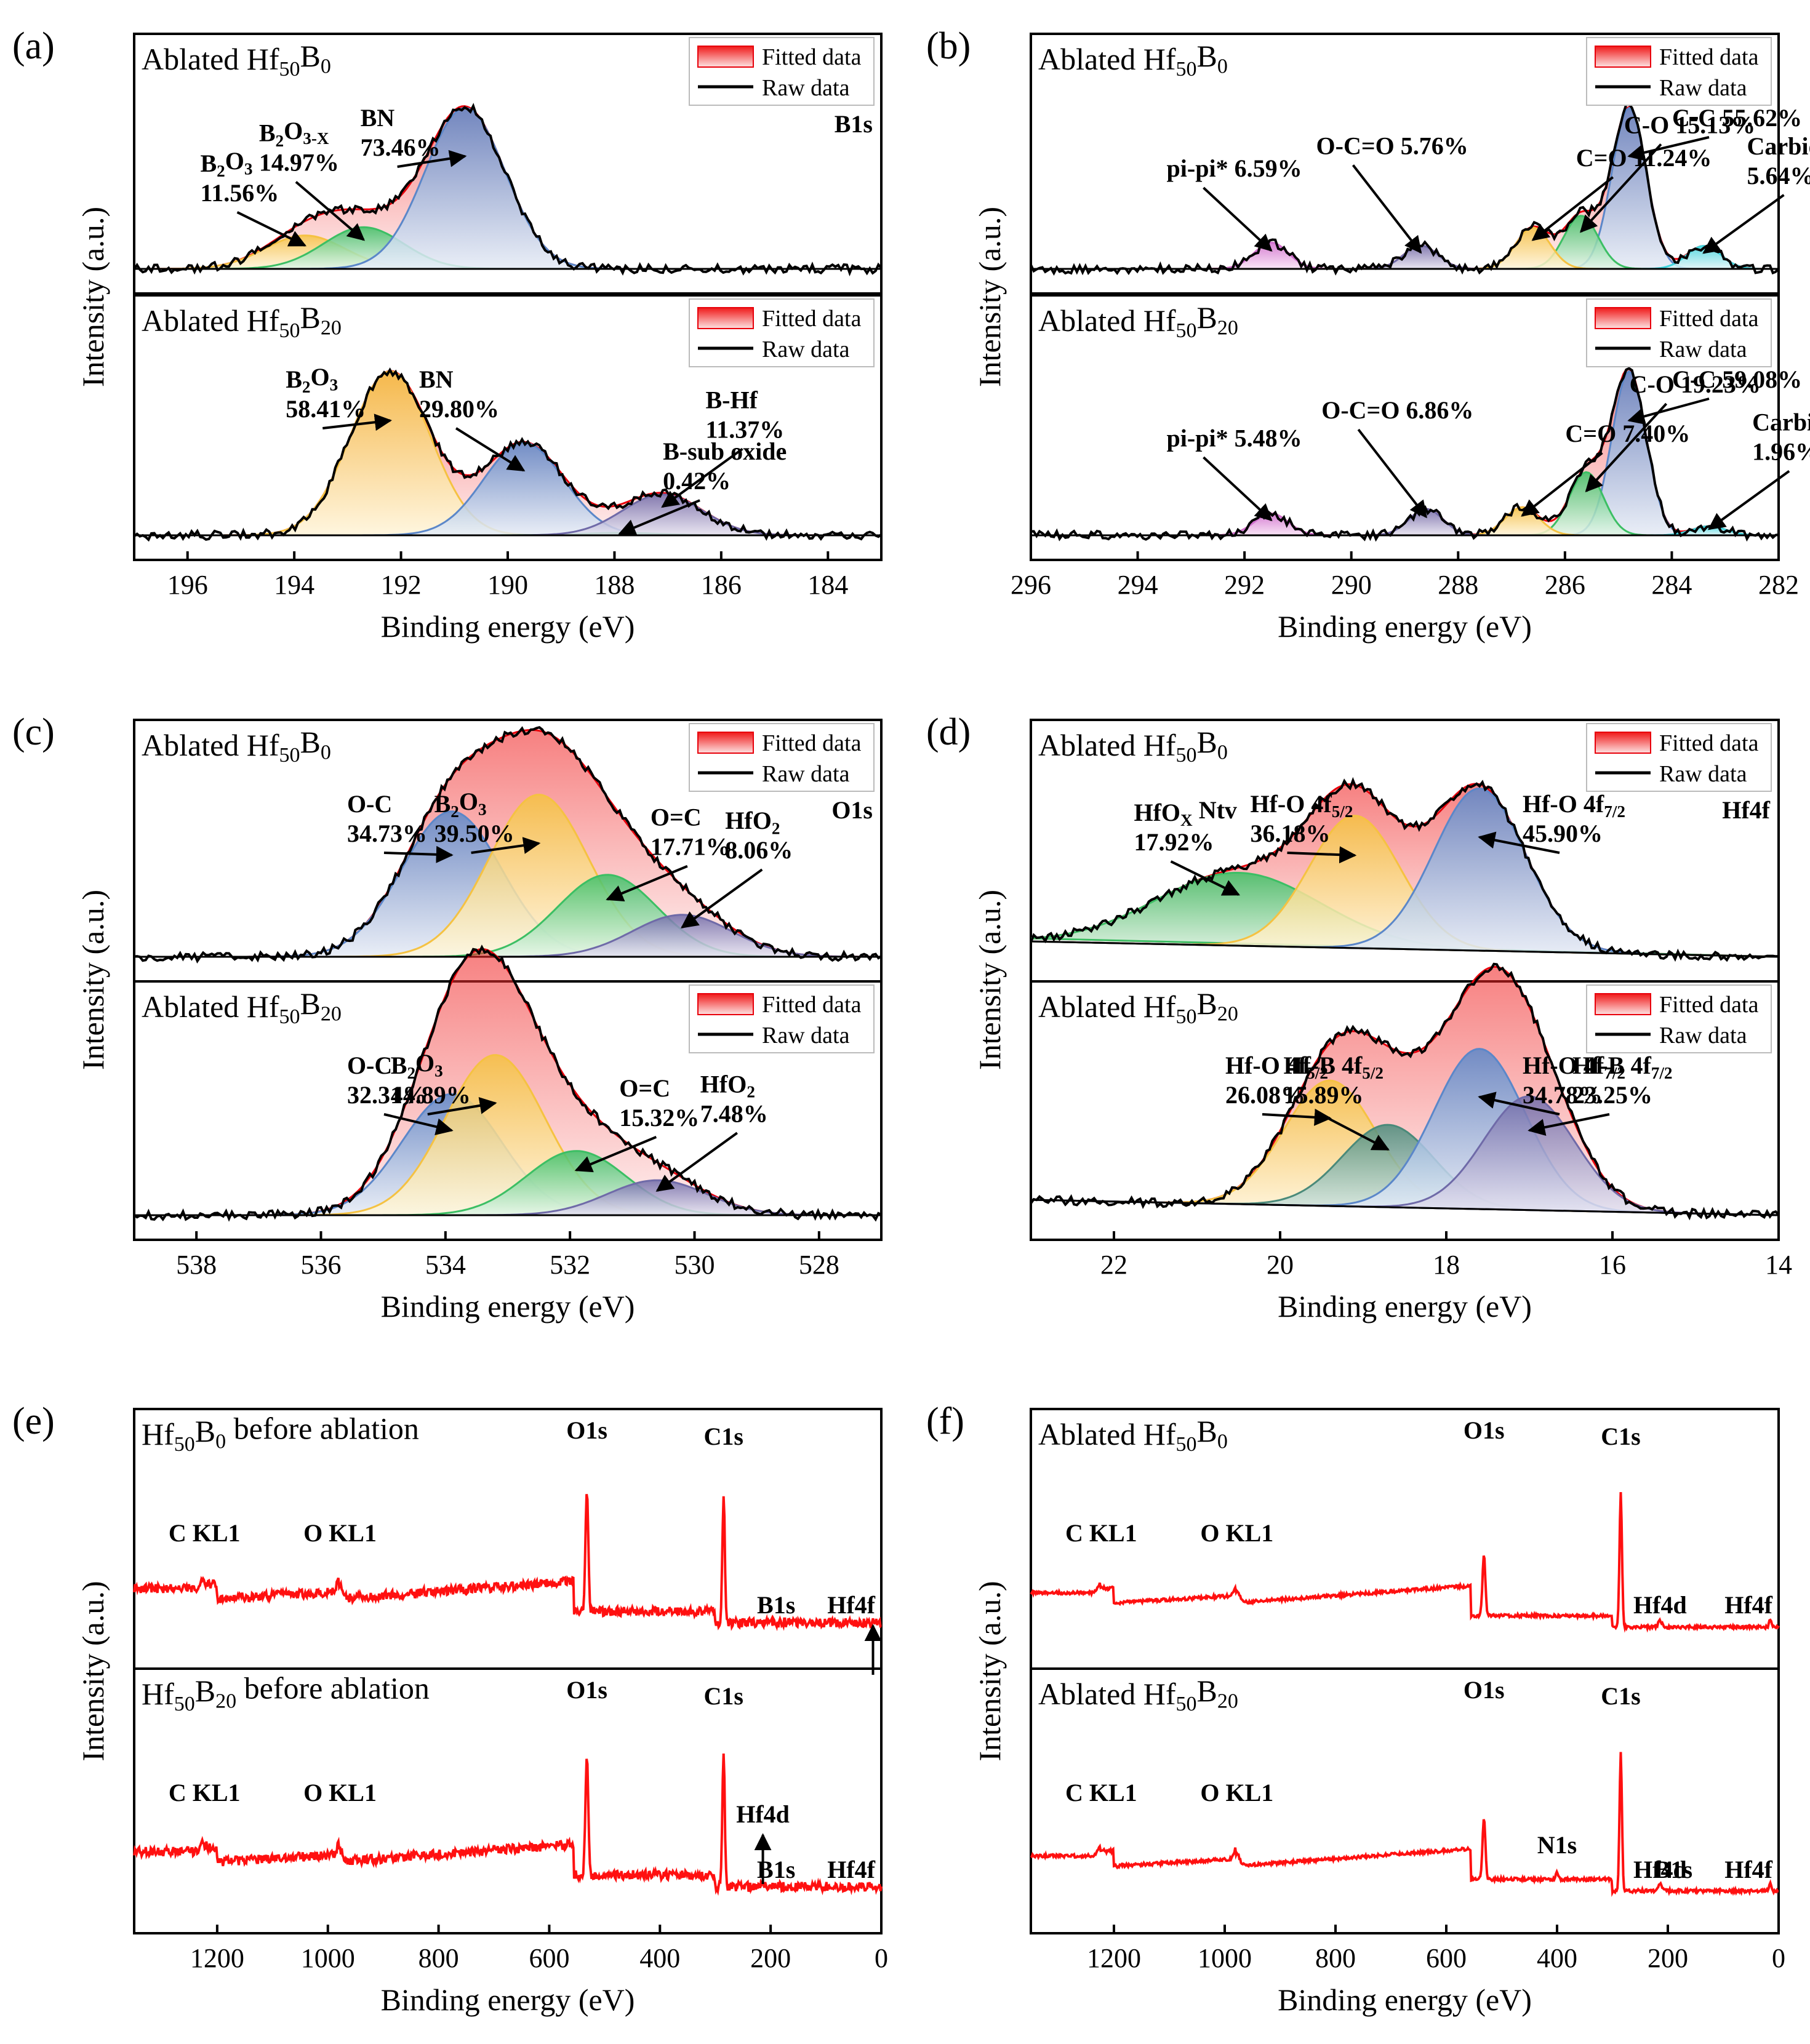 The width and height of the screenshot is (1810, 2044). What do you see at coordinates (659, 1118) in the screenshot?
I see `annotation-text: 15.32%` at bounding box center [659, 1118].